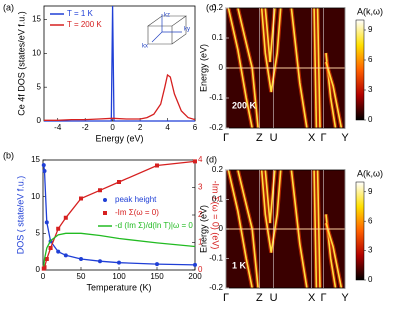 The image size is (399, 309). I want to click on y-tick-label: 0.1, so click(218, 199).